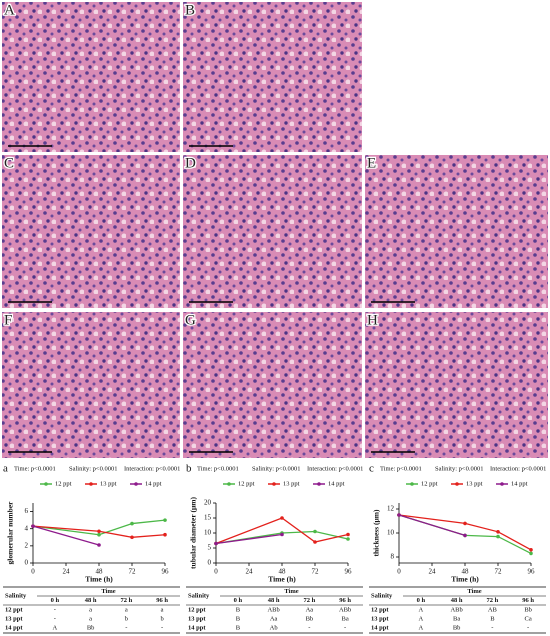 Image resolution: width=550 pixels, height=636 pixels. I want to click on panel-letter: c, so click(371, 469).